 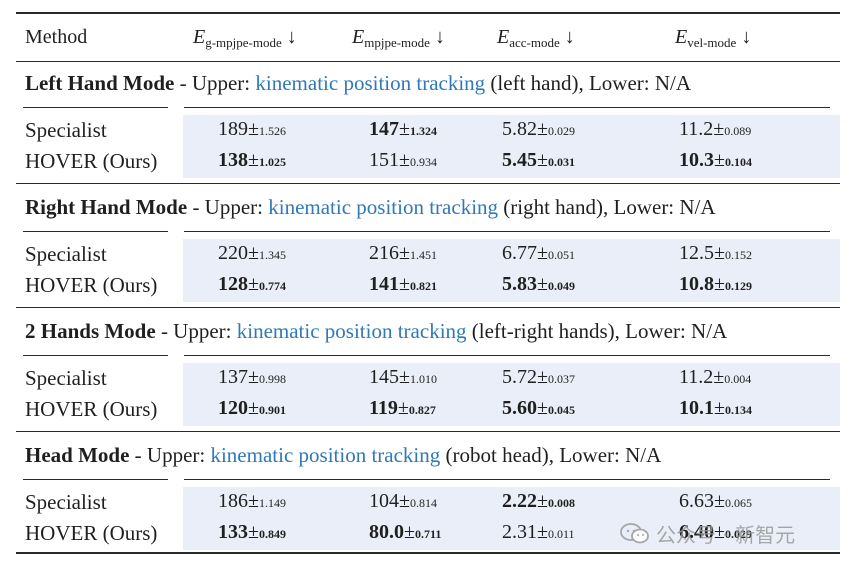 I want to click on header-col4: Evel-mode ↓, so click(x=713, y=38).